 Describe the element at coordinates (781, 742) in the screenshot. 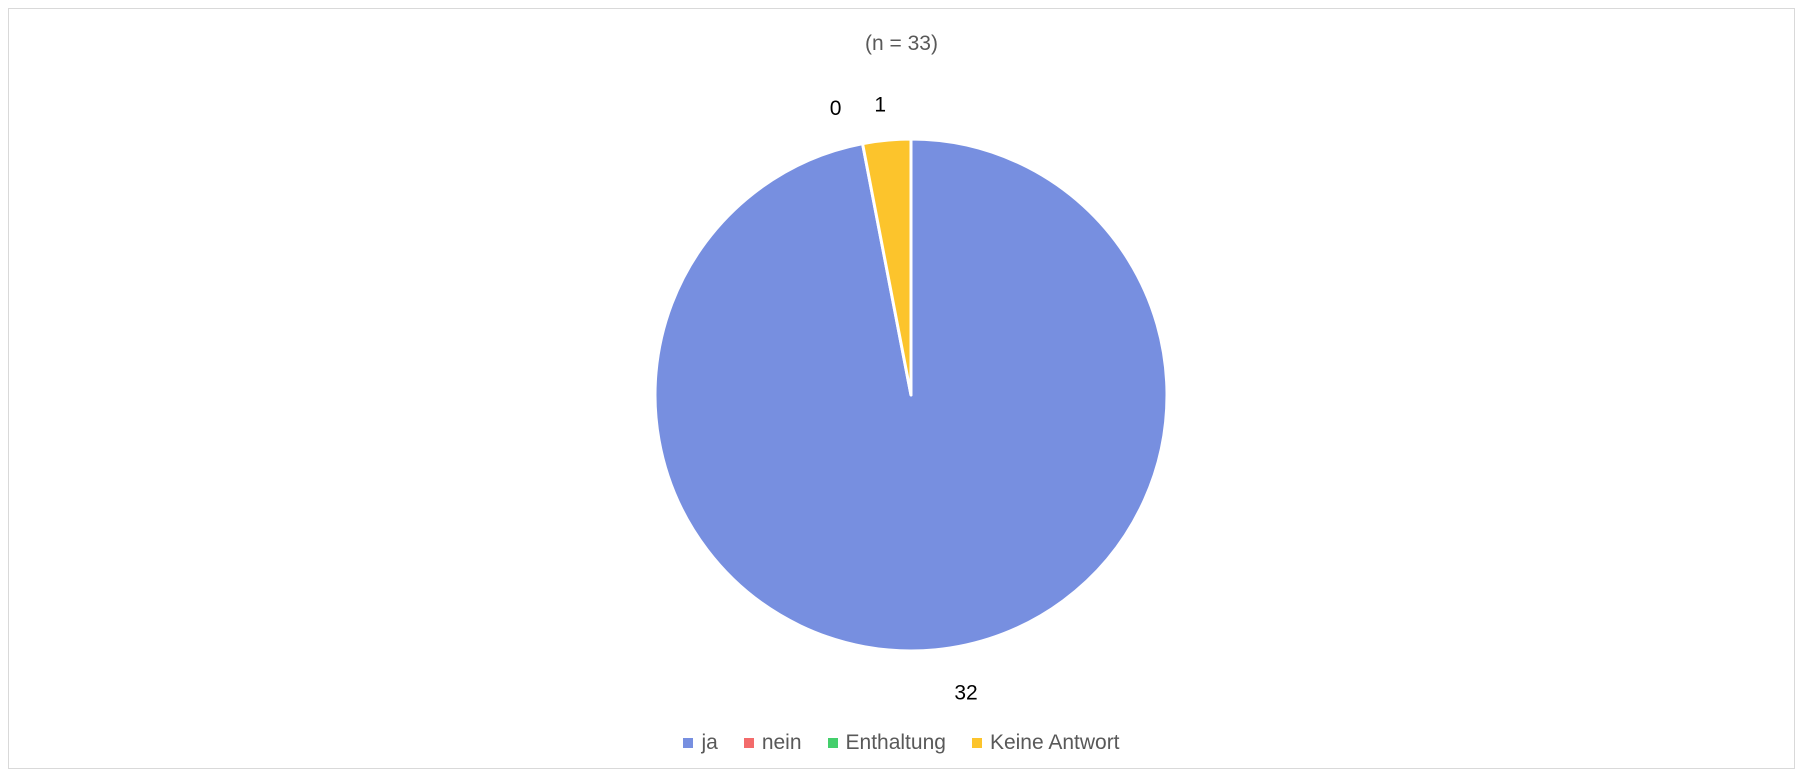

I see `legend-label-nein: nein` at that location.